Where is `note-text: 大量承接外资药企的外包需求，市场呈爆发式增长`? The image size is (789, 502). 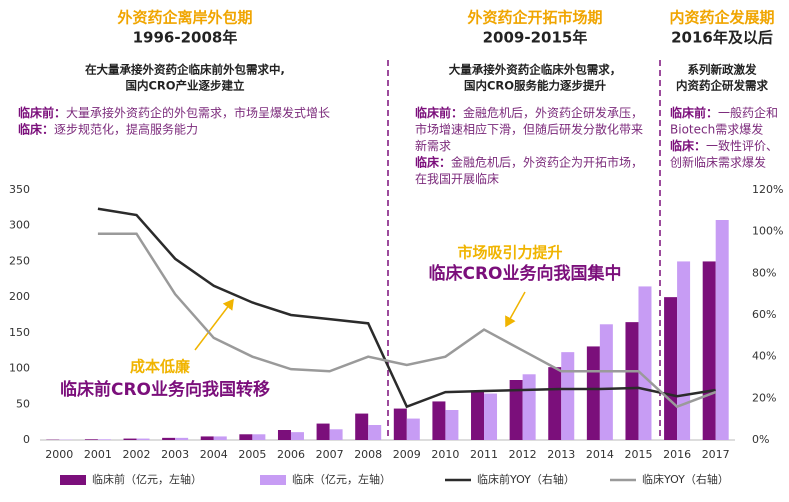
note-text: 大量承接外资药企的外包需求，市场呈爆发式增长 is located at coordinates (198, 112).